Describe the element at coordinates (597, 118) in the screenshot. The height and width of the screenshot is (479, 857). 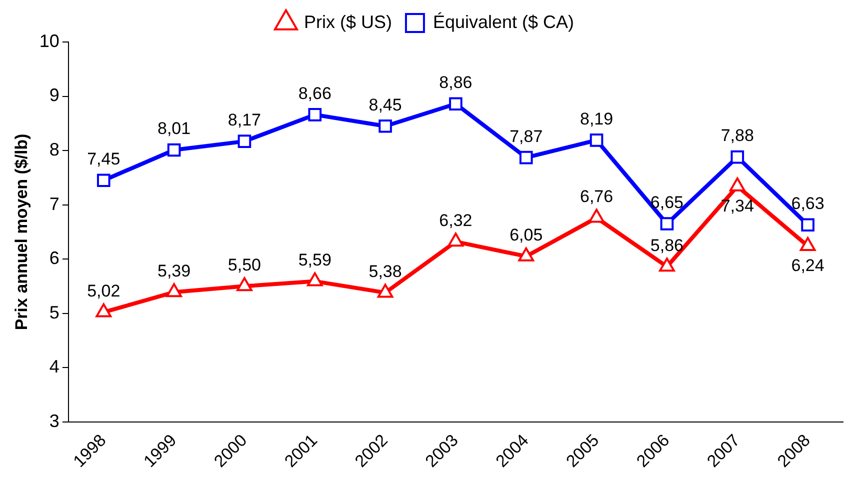
I see `data-label: 8,19` at that location.